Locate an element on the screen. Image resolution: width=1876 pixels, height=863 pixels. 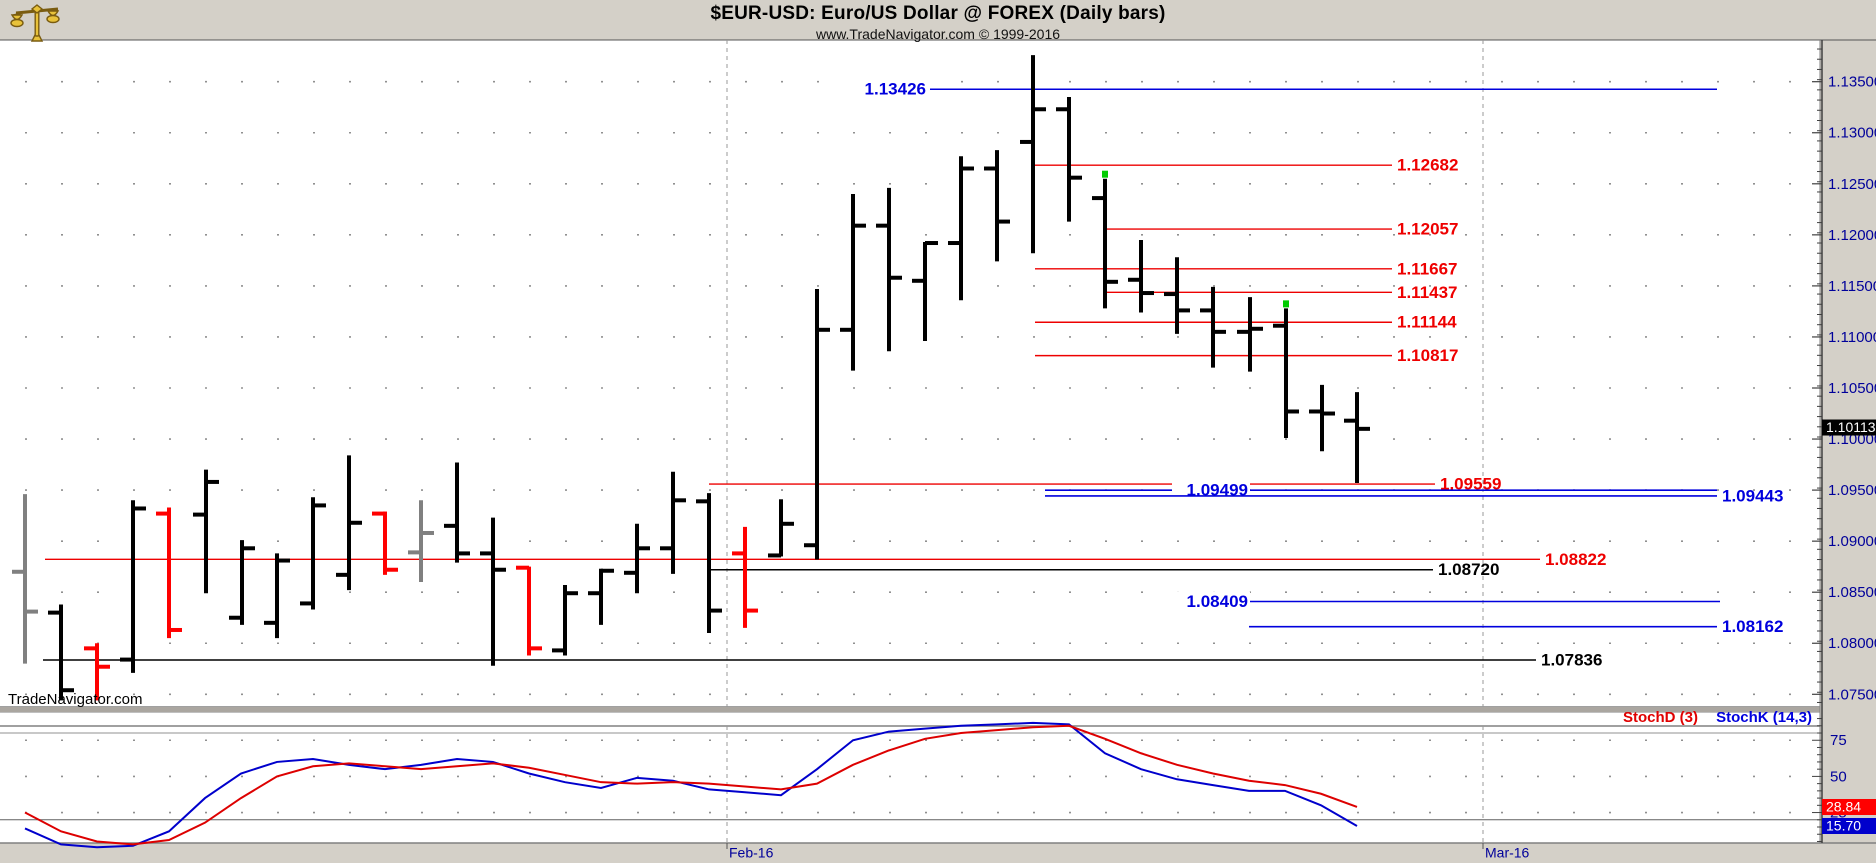
stochk-value-badge: 15.70 is located at coordinates (1843, 826).